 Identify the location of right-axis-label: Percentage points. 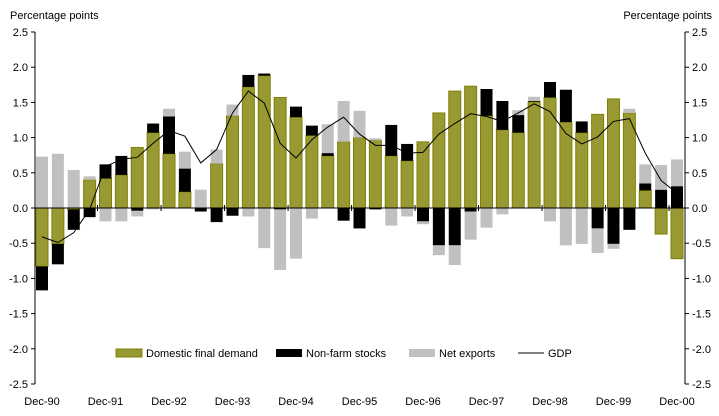
(667, 16).